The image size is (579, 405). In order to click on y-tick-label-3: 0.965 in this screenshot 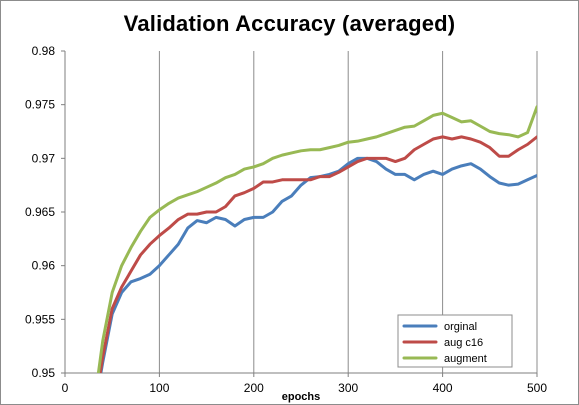, I will do `click(40, 212)`.